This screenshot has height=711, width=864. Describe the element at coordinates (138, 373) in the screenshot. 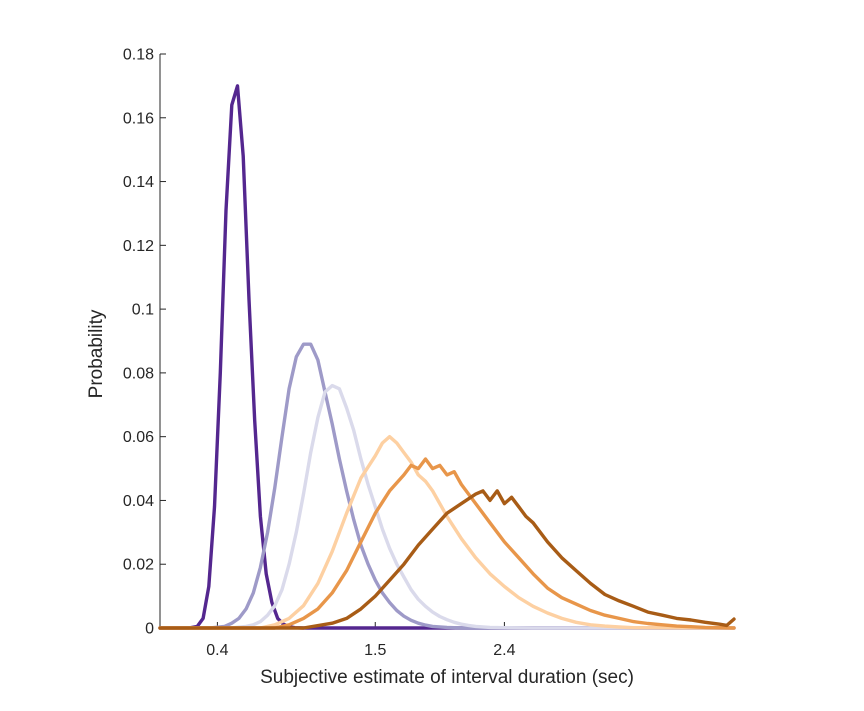

I see `y-tick-label: 0.08` at that location.